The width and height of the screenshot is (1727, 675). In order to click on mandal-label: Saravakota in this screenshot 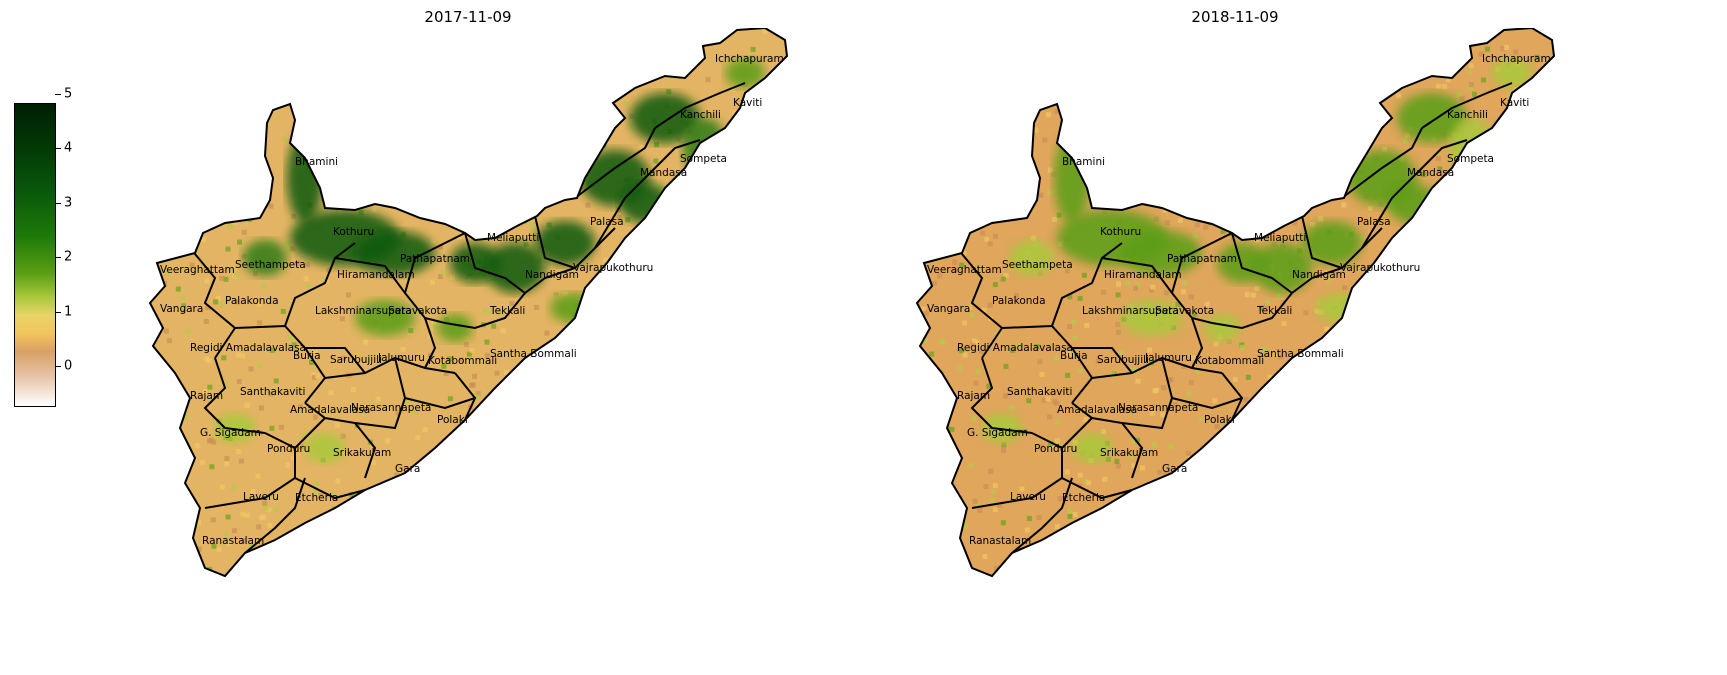, I will do `click(417, 311)`.